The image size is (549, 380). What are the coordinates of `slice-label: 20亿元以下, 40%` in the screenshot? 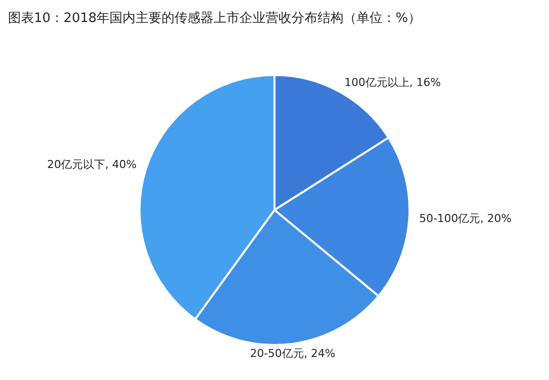 It's located at (92, 165).